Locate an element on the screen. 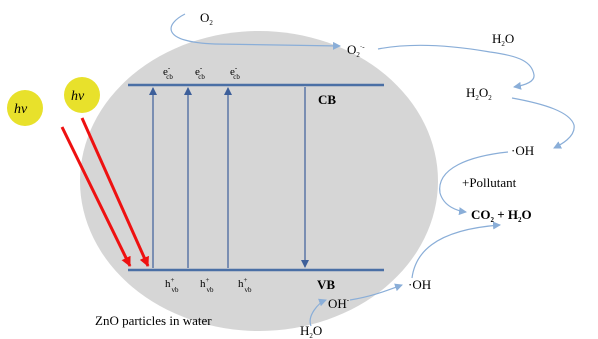 The width and height of the screenshot is (598, 339). flow-arrow-hydroxide-to-oh is located at coordinates (376, 292).